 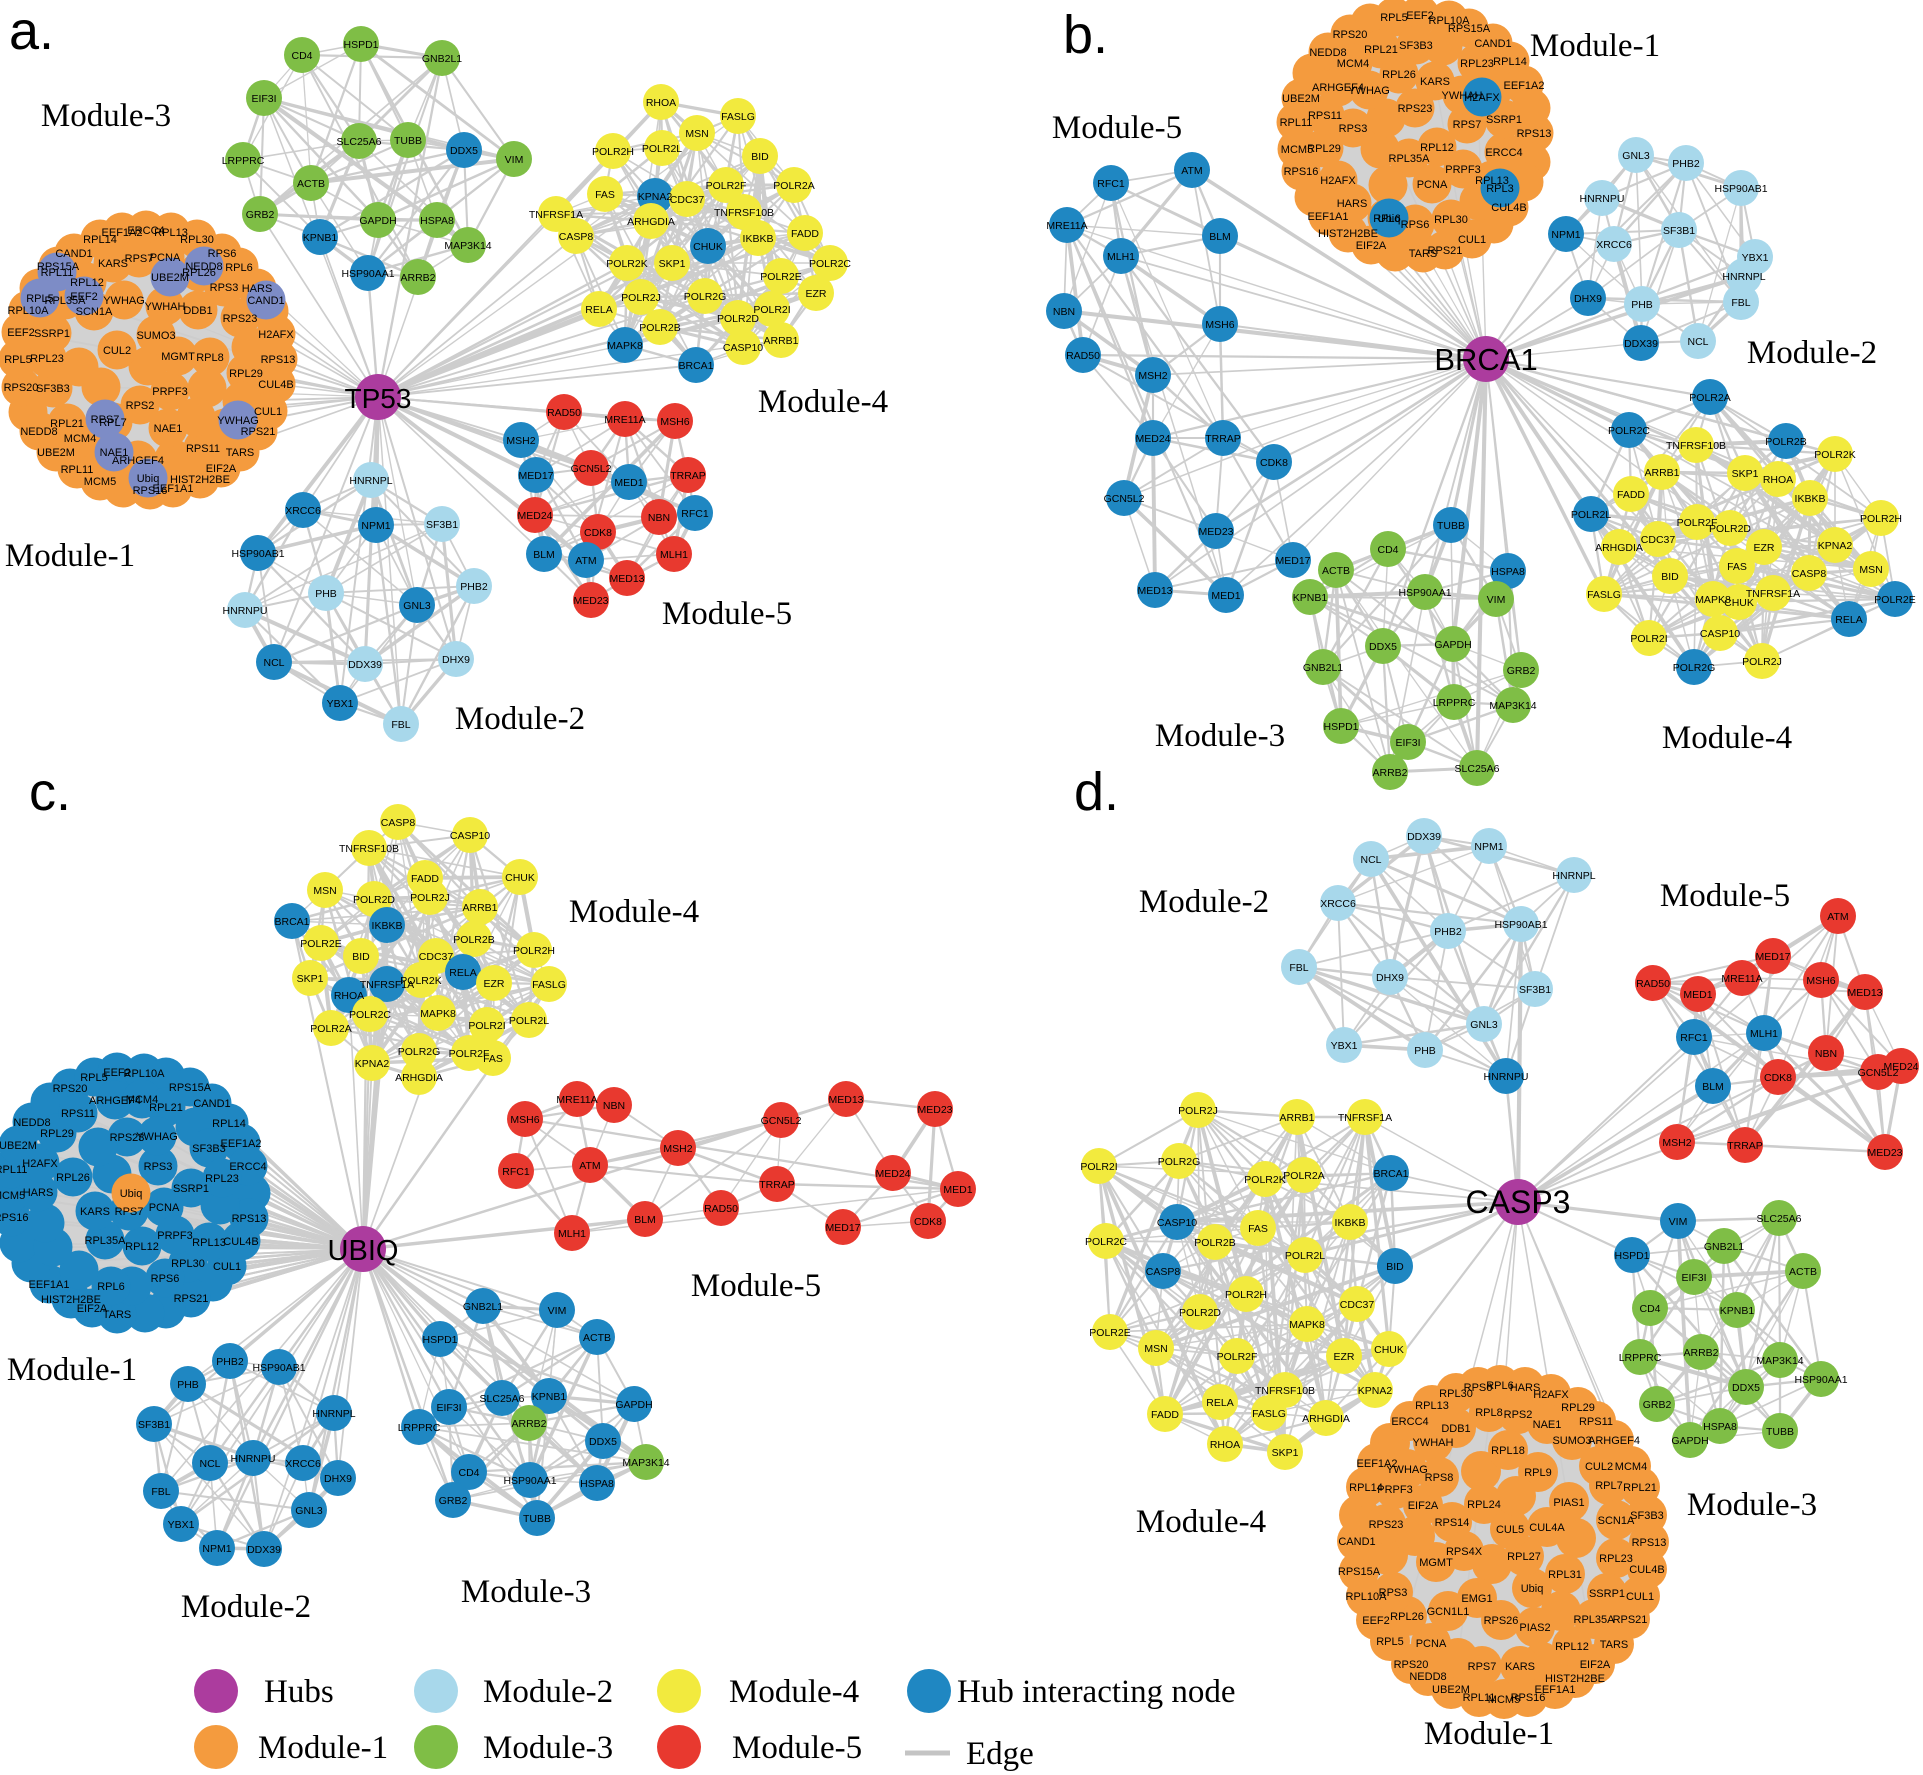 I want to click on svg-text: KARS, so click(x=113, y=264).